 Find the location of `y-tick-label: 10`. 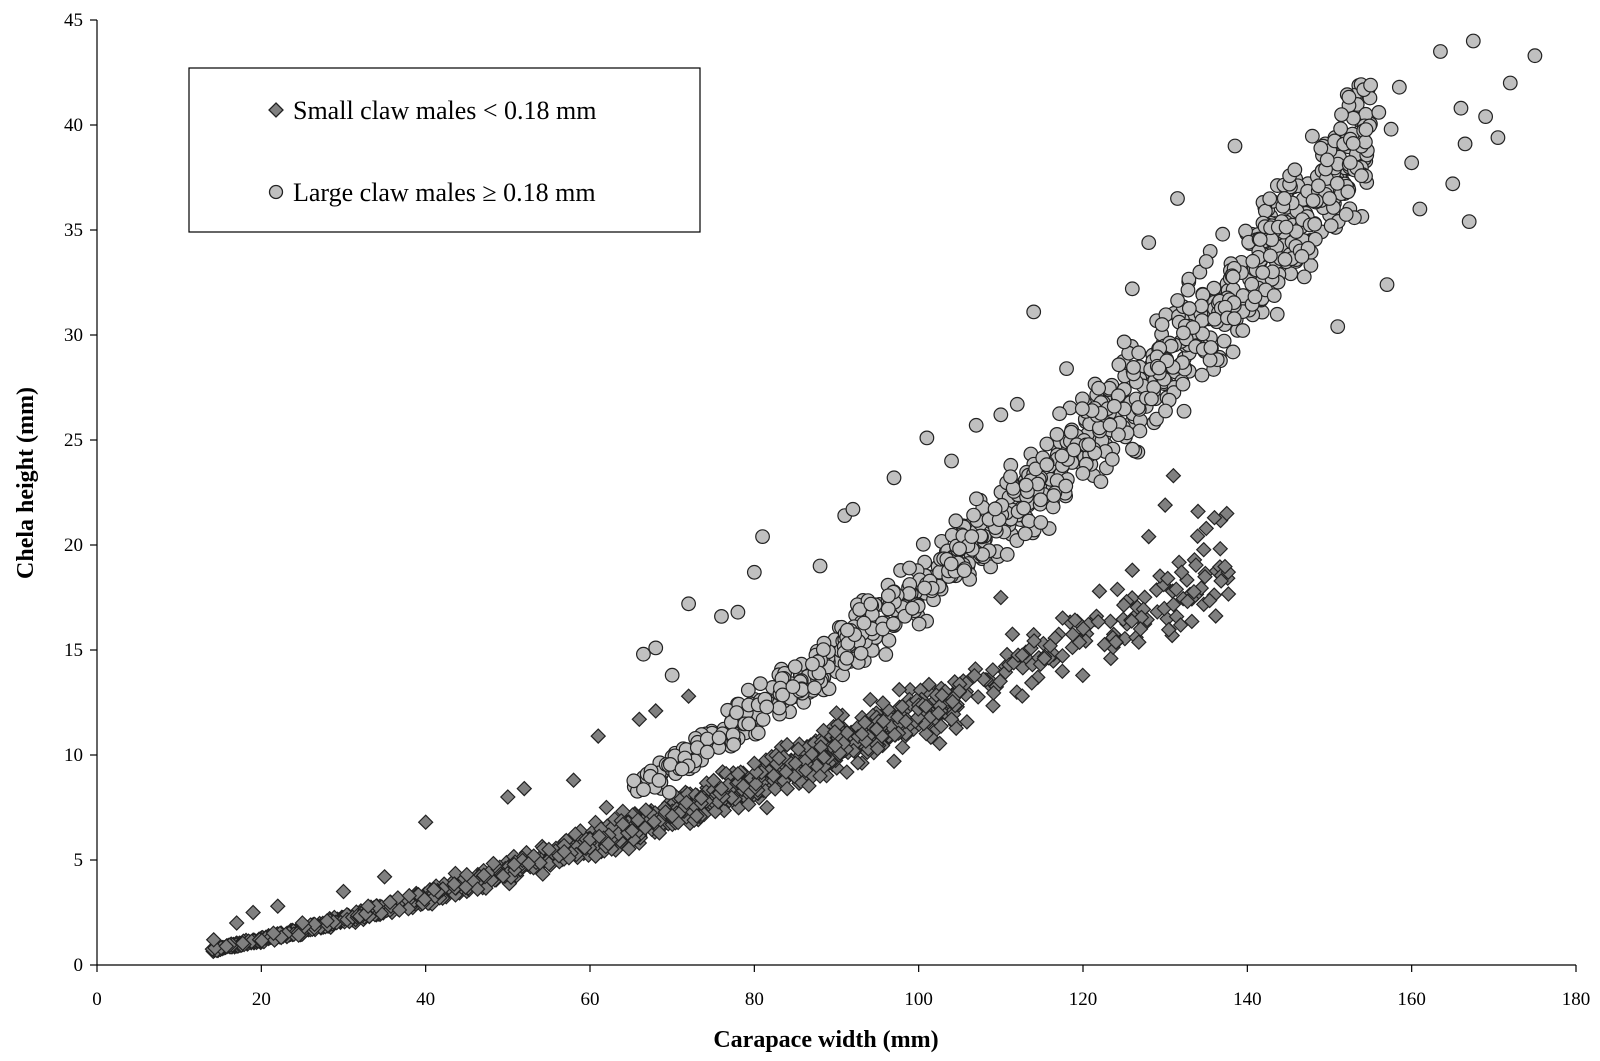

y-tick-label: 10 is located at coordinates (73, 755).